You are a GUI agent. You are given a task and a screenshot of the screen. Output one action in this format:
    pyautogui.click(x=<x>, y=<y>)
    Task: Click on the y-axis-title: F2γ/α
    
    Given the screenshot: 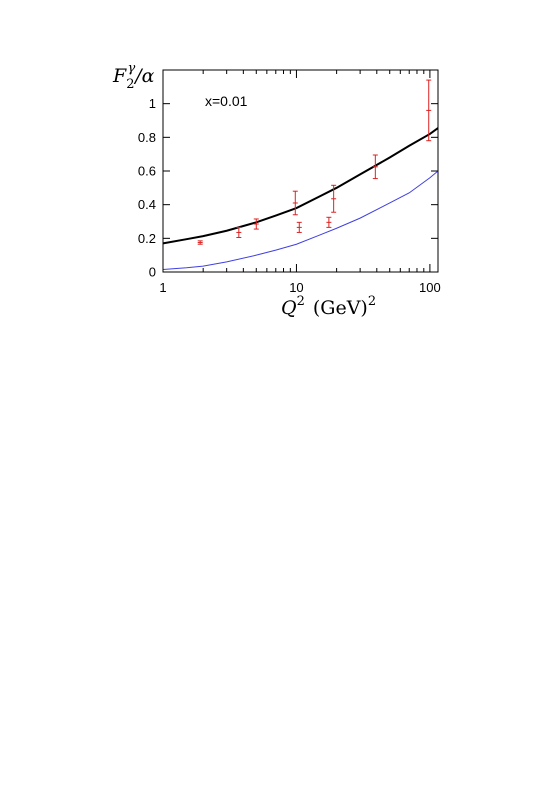 What is the action you would take?
    pyautogui.click(x=133, y=76)
    